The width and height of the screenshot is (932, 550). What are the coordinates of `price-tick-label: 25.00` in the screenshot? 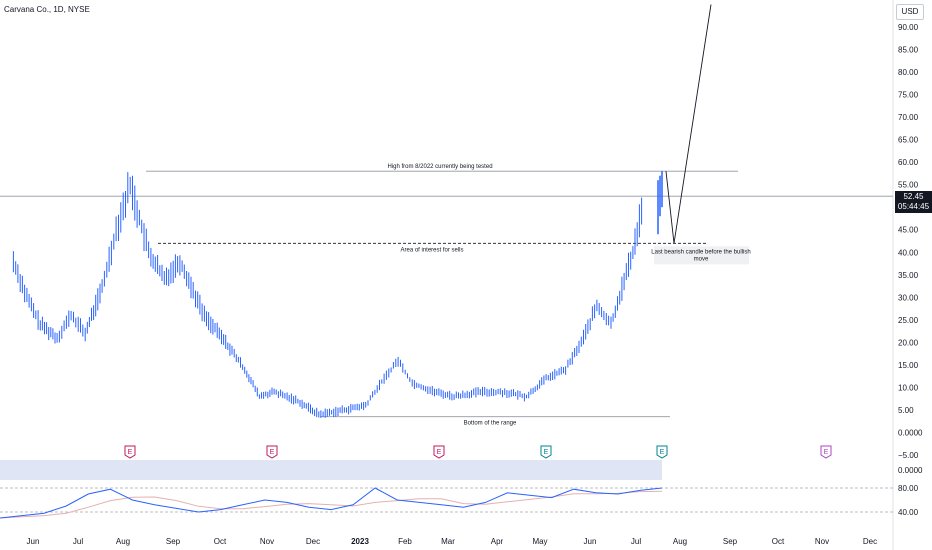 It's located at (908, 320).